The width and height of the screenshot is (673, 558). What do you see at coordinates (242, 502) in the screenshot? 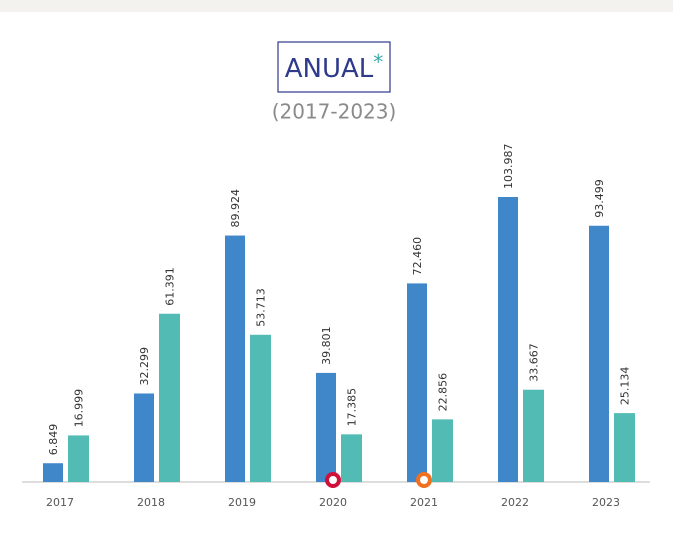
I see `x-tick-label: 2019` at bounding box center [242, 502].